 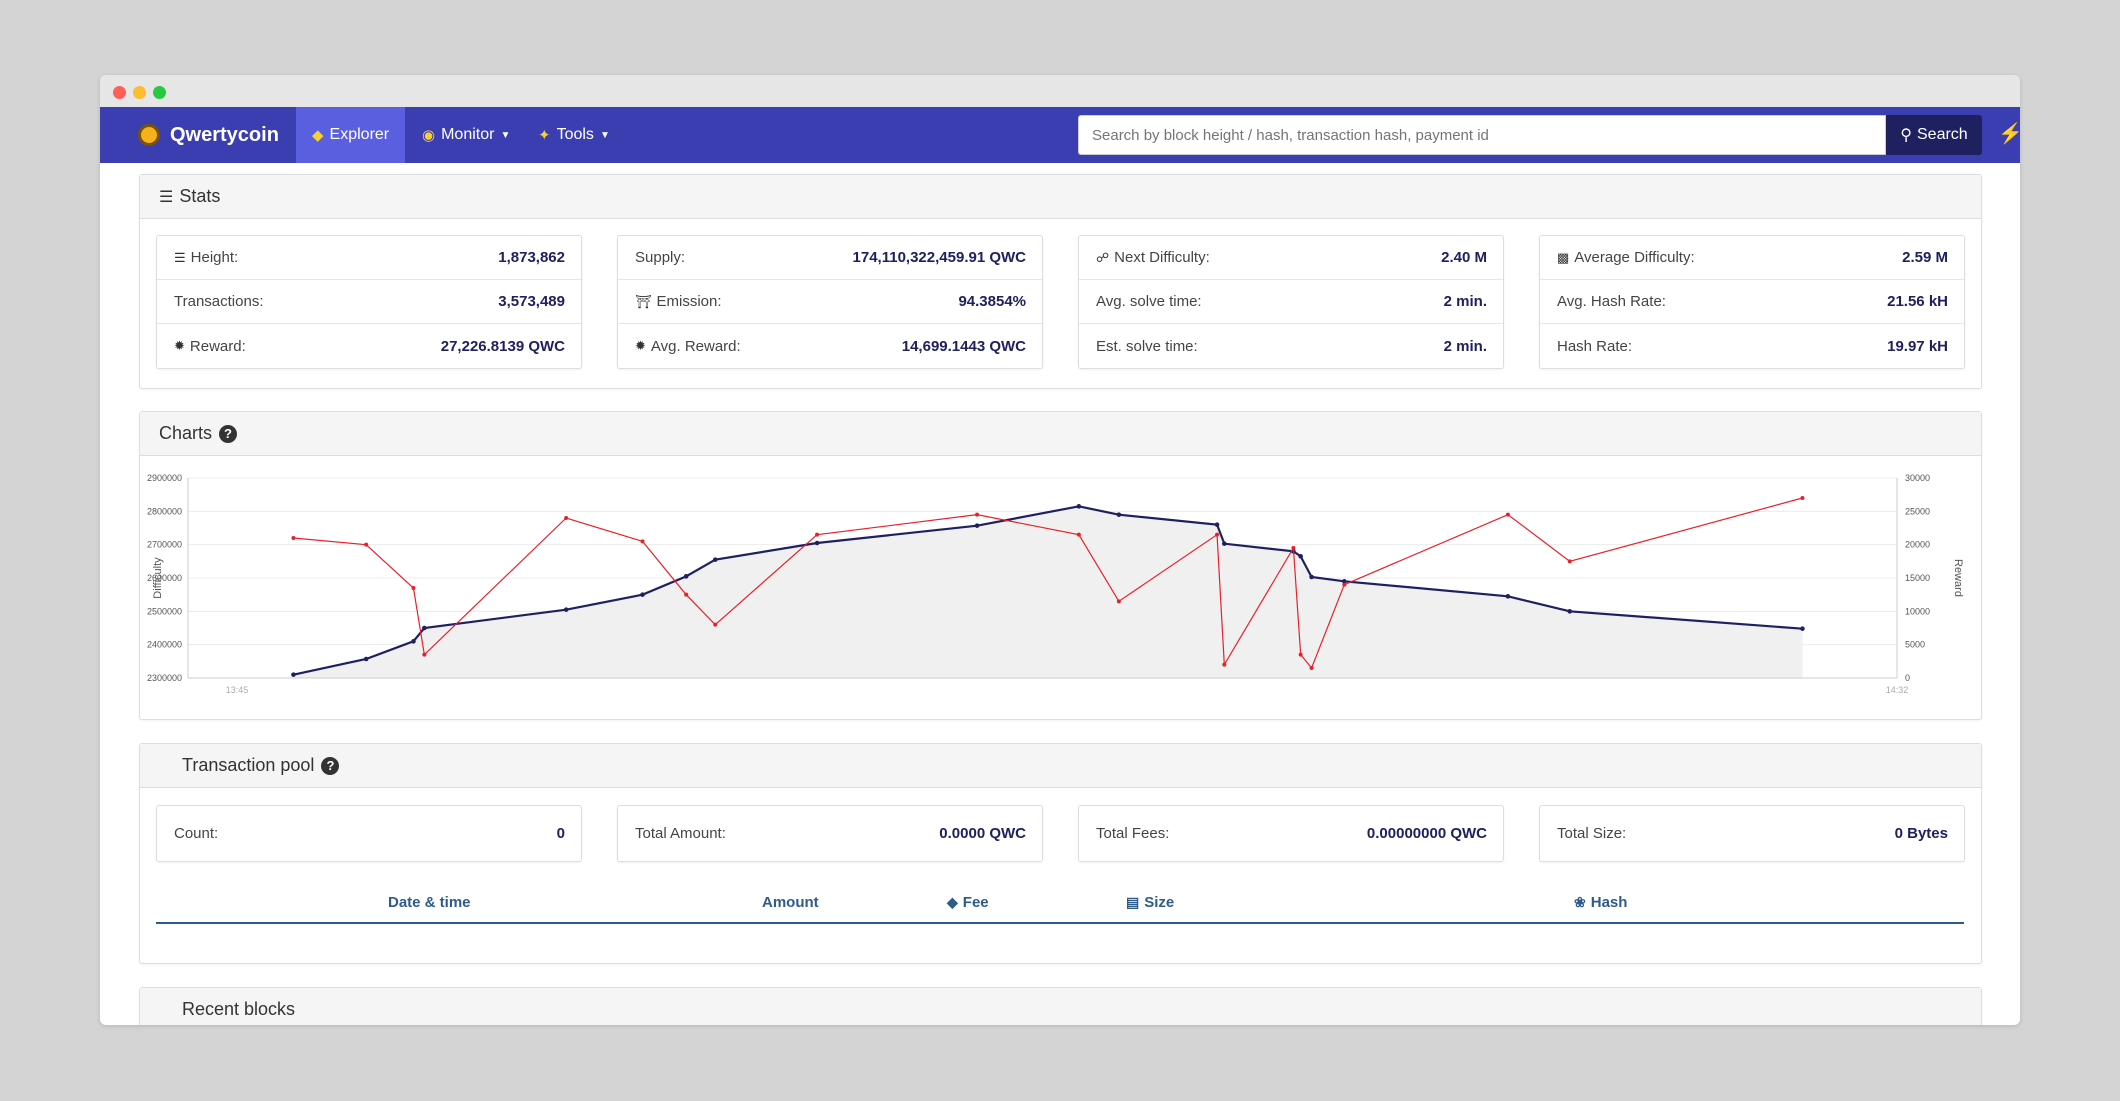 What do you see at coordinates (1060, 766) in the screenshot?
I see `transaction-pool-header: Transaction pool ?` at bounding box center [1060, 766].